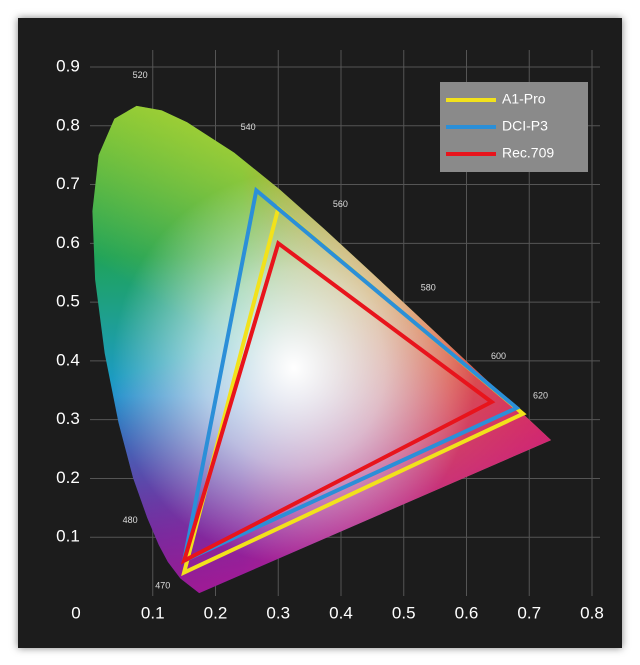 The width and height of the screenshot is (640, 665). I want to click on x-tick-label: 0.2, so click(216, 612).